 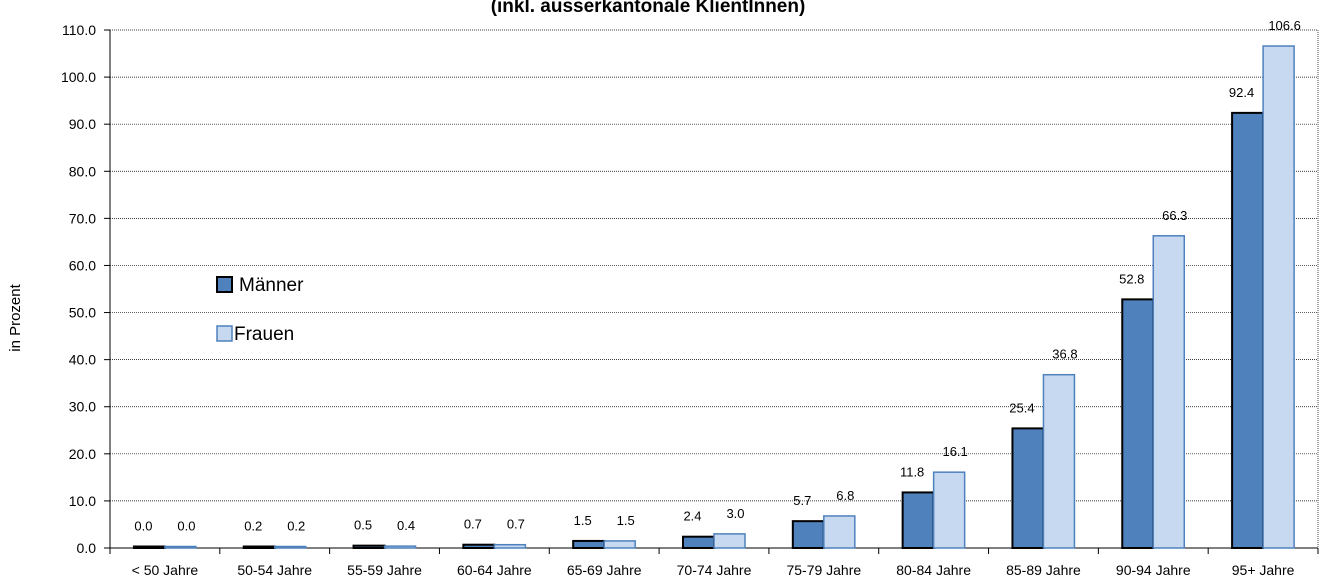 I want to click on y-tick-label: 70.0, so click(x=82, y=218).